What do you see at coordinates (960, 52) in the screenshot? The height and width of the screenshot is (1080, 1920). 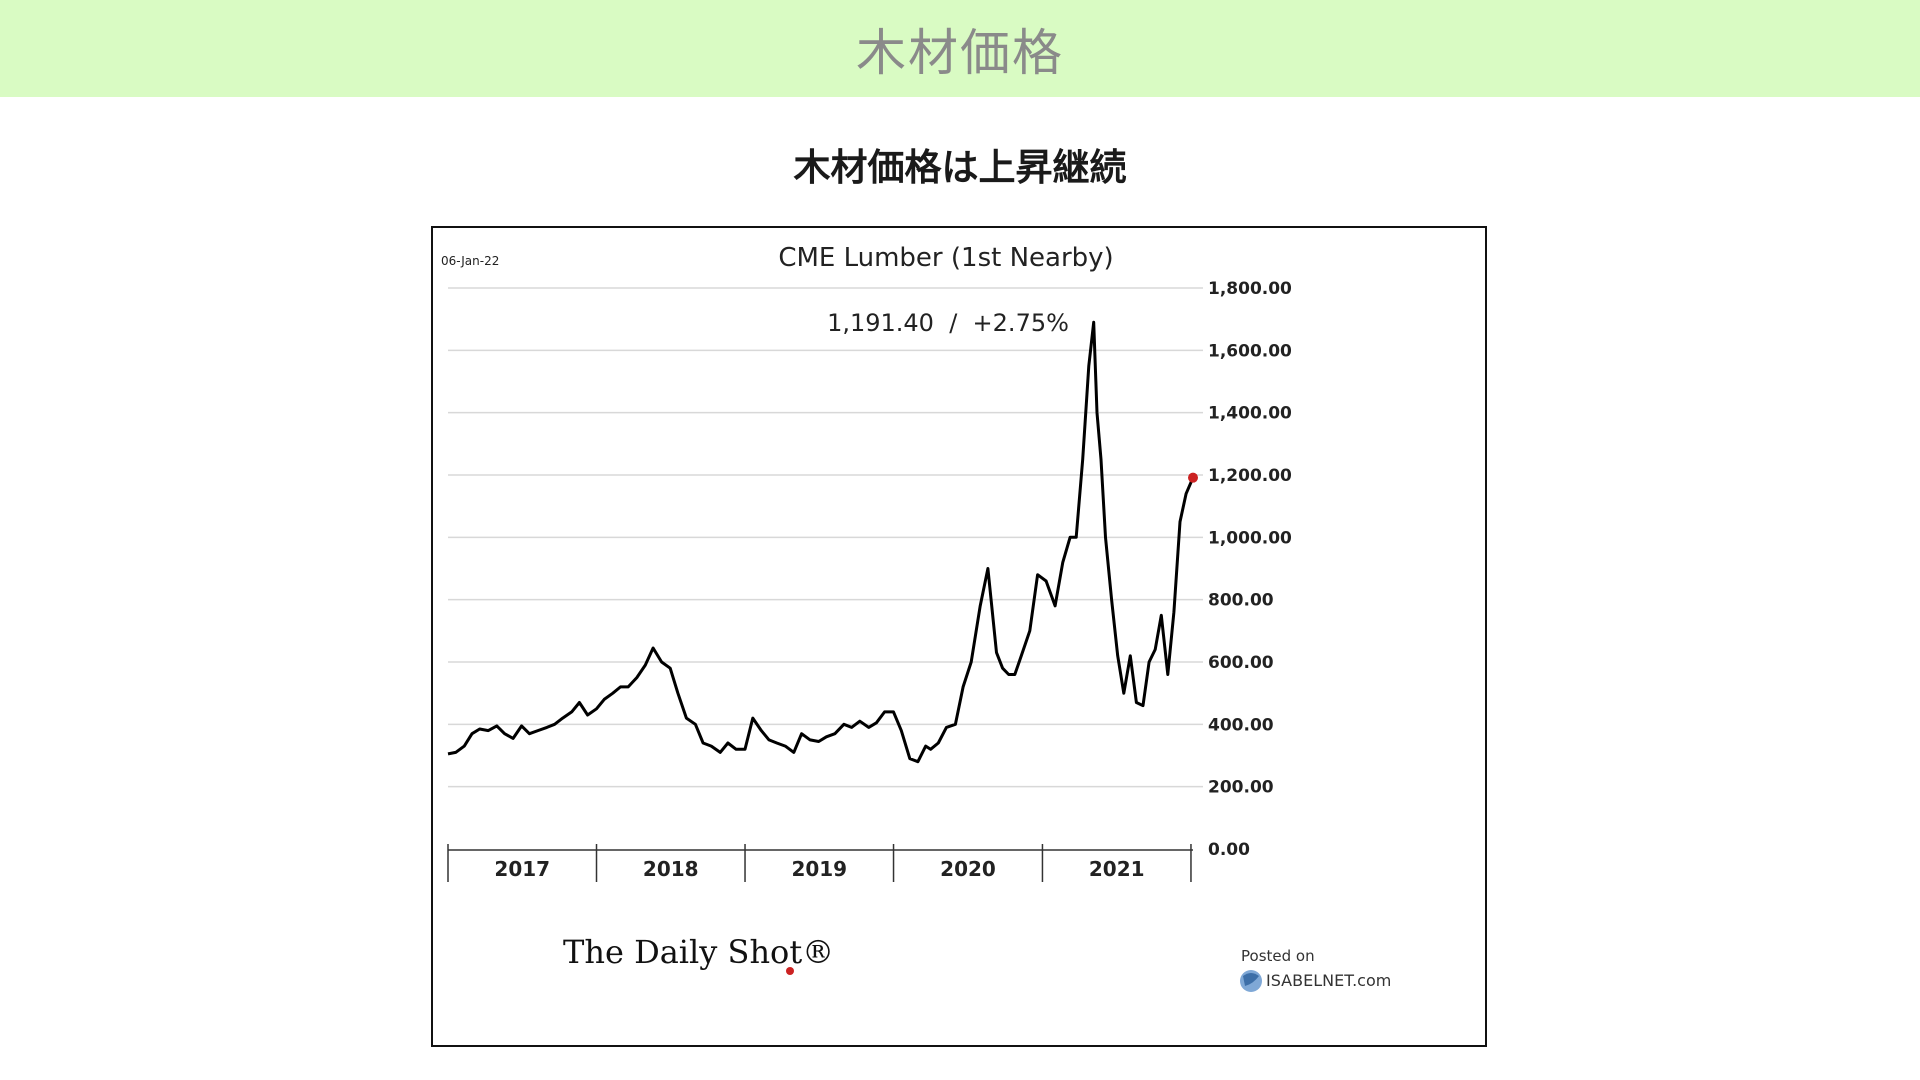 I see `banner-title: 木材価格` at bounding box center [960, 52].